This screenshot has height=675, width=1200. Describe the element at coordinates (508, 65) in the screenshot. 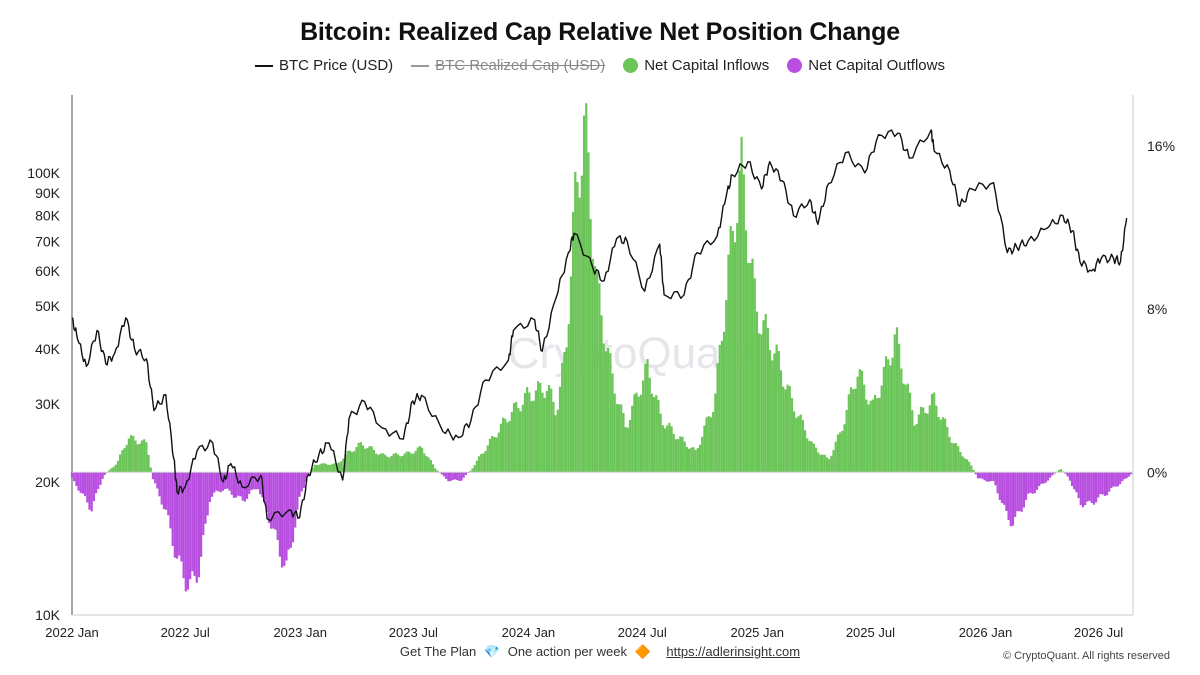

I see `legend-item-realized-cap: BTC Realized Cap (USD)` at that location.